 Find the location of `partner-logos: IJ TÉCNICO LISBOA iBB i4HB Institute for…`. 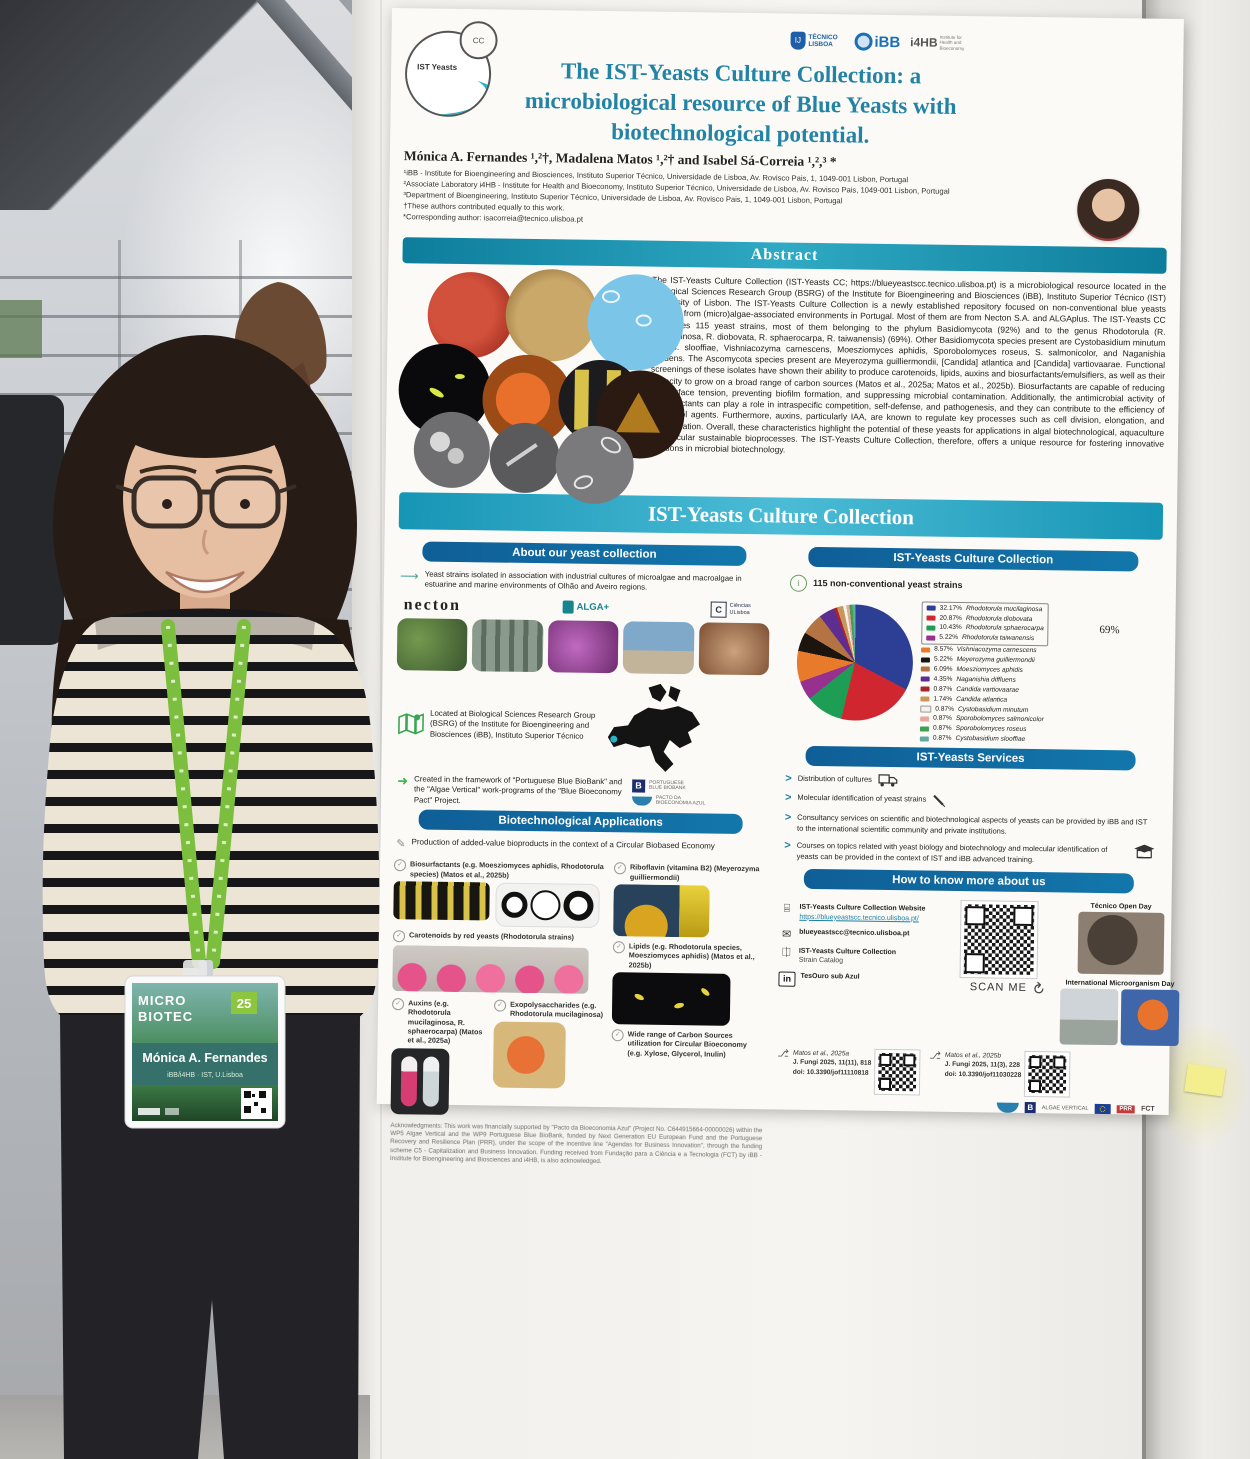

partner-logos: IJ TÉCNICO LISBOA iBB i4HB Institute for… is located at coordinates (741, 37).